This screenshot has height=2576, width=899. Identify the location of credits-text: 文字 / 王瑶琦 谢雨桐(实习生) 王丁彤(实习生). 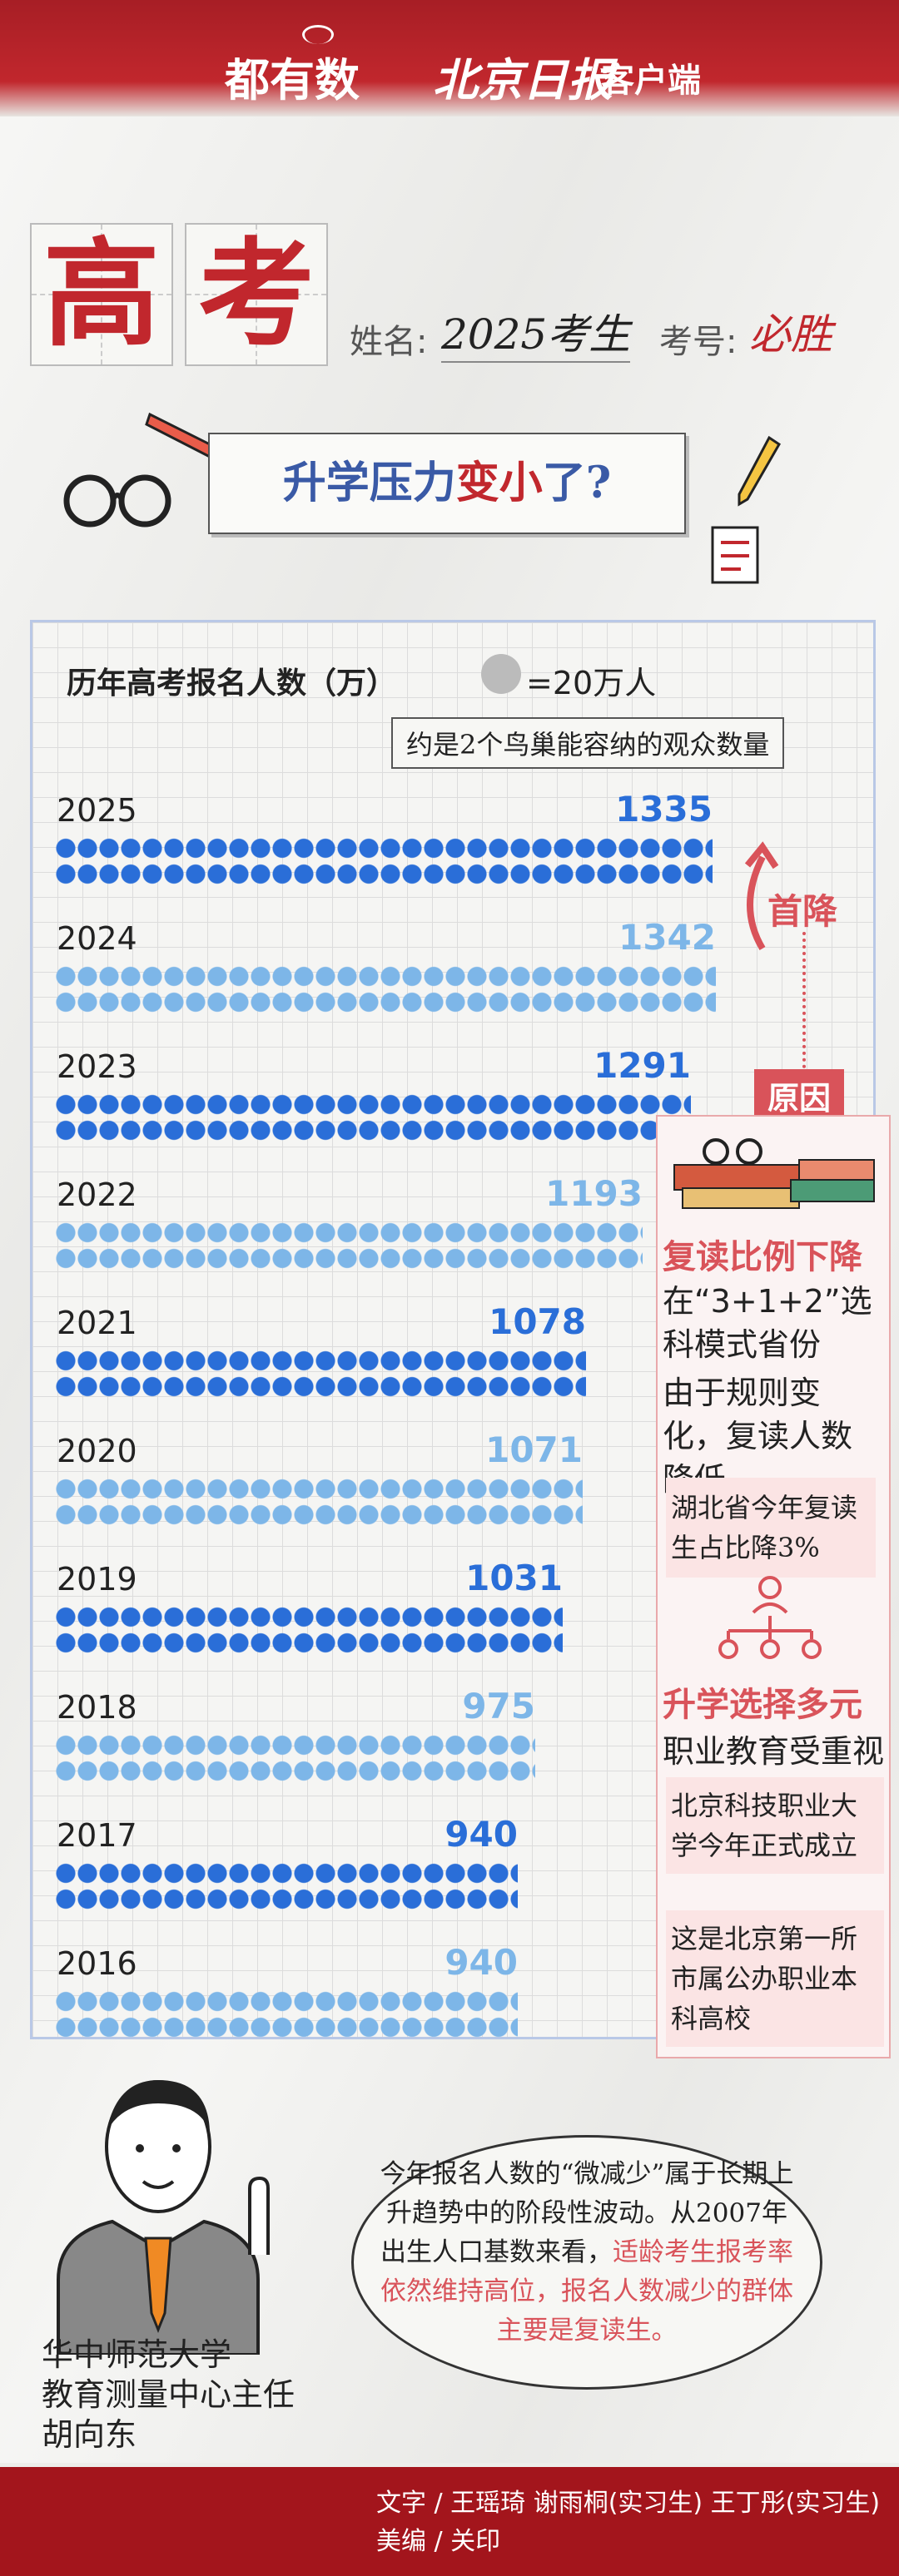
(628, 2503).